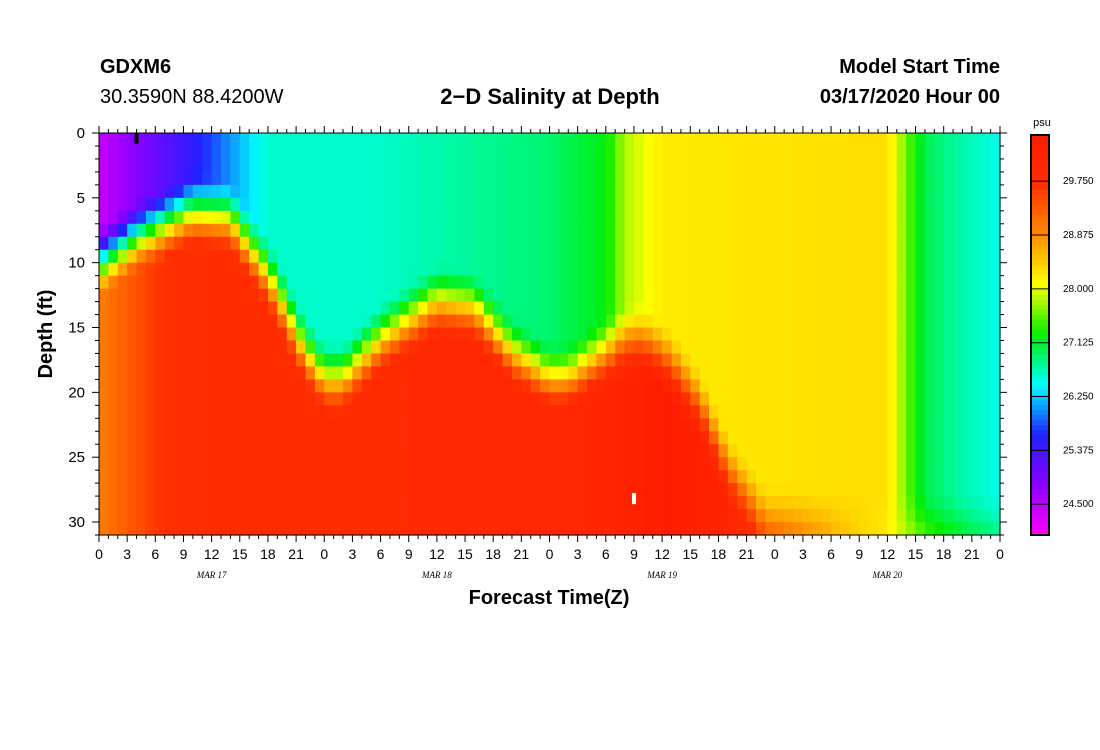 This screenshot has width=1100, height=750. I want to click on x-tick-label: 21, so click(972, 554).